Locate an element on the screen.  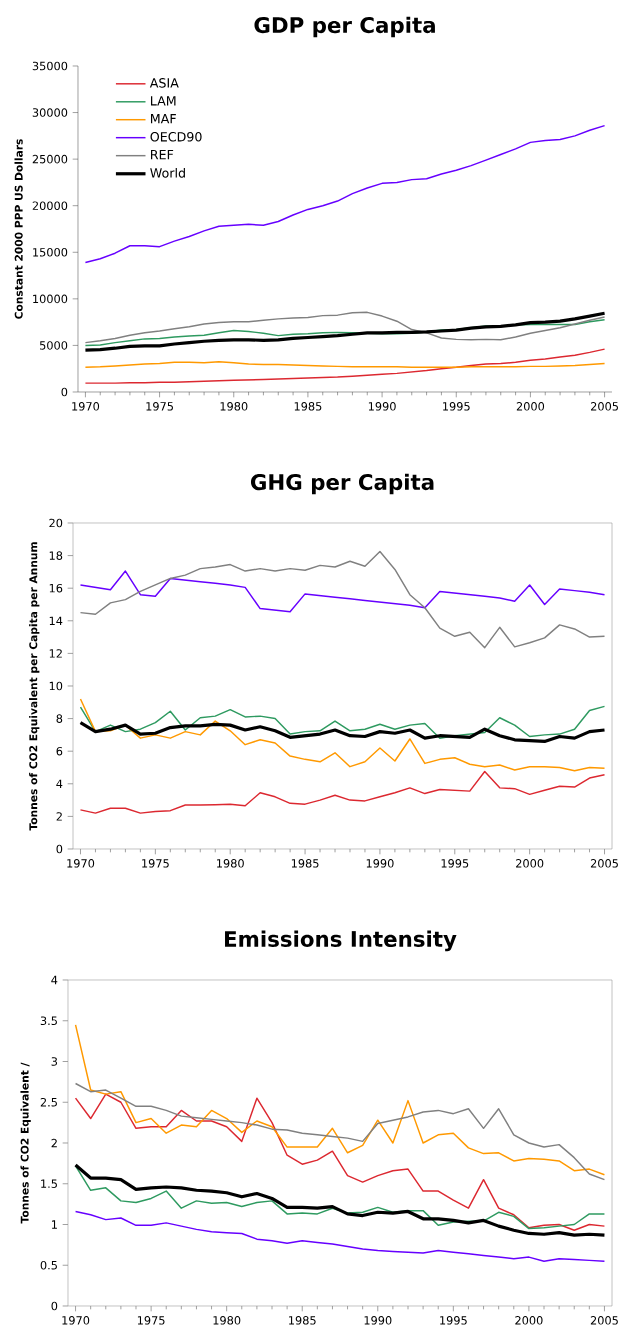
legend-label: REF is located at coordinates (162, 155).